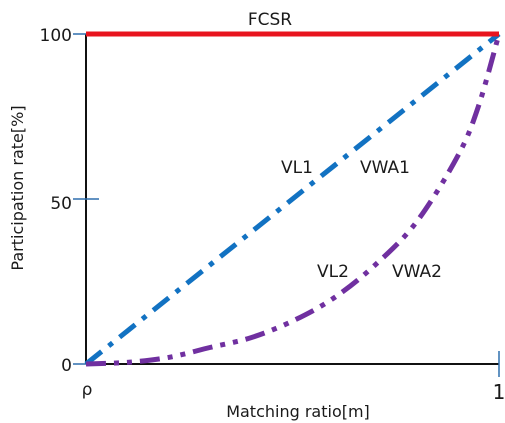  What do you see at coordinates (297, 168) in the screenshot?
I see `series-label-vl1: VL1` at bounding box center [297, 168].